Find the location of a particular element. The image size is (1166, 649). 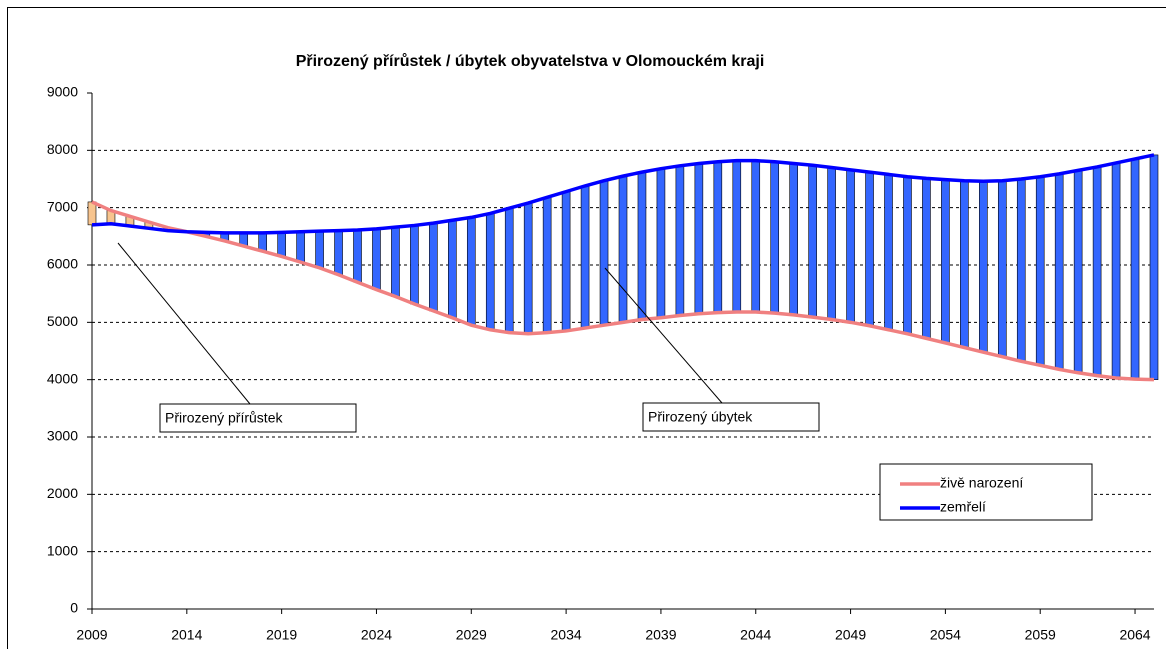

y-tick-label: 2000 is located at coordinates (62, 493).